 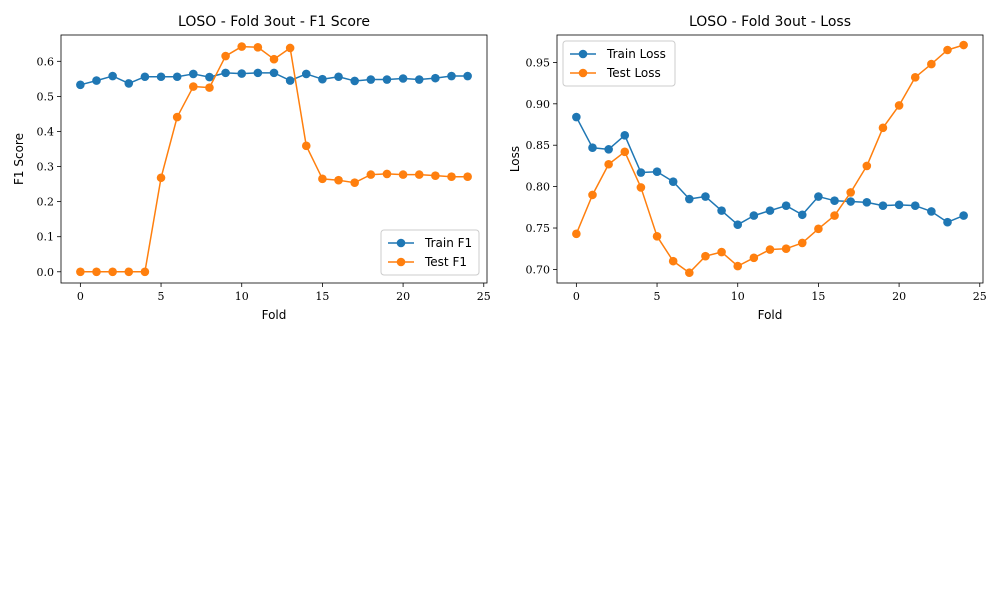 I want to click on x-axis-label: Fold, so click(x=770, y=315).